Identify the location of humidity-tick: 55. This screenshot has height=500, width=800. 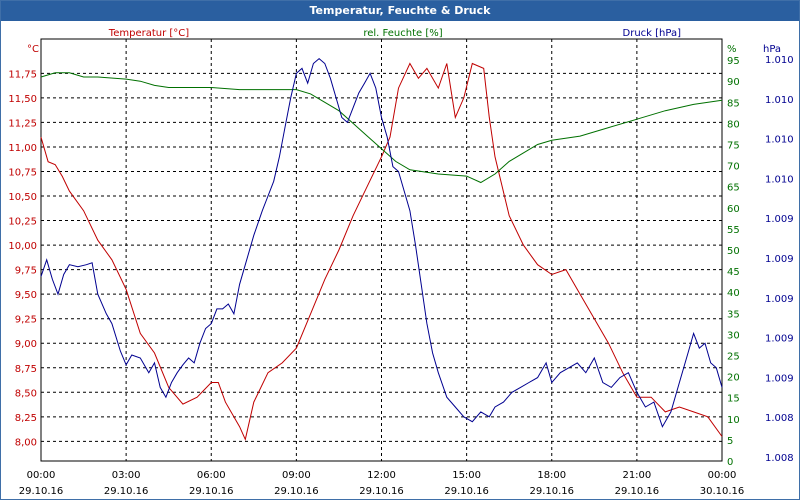
(733, 230).